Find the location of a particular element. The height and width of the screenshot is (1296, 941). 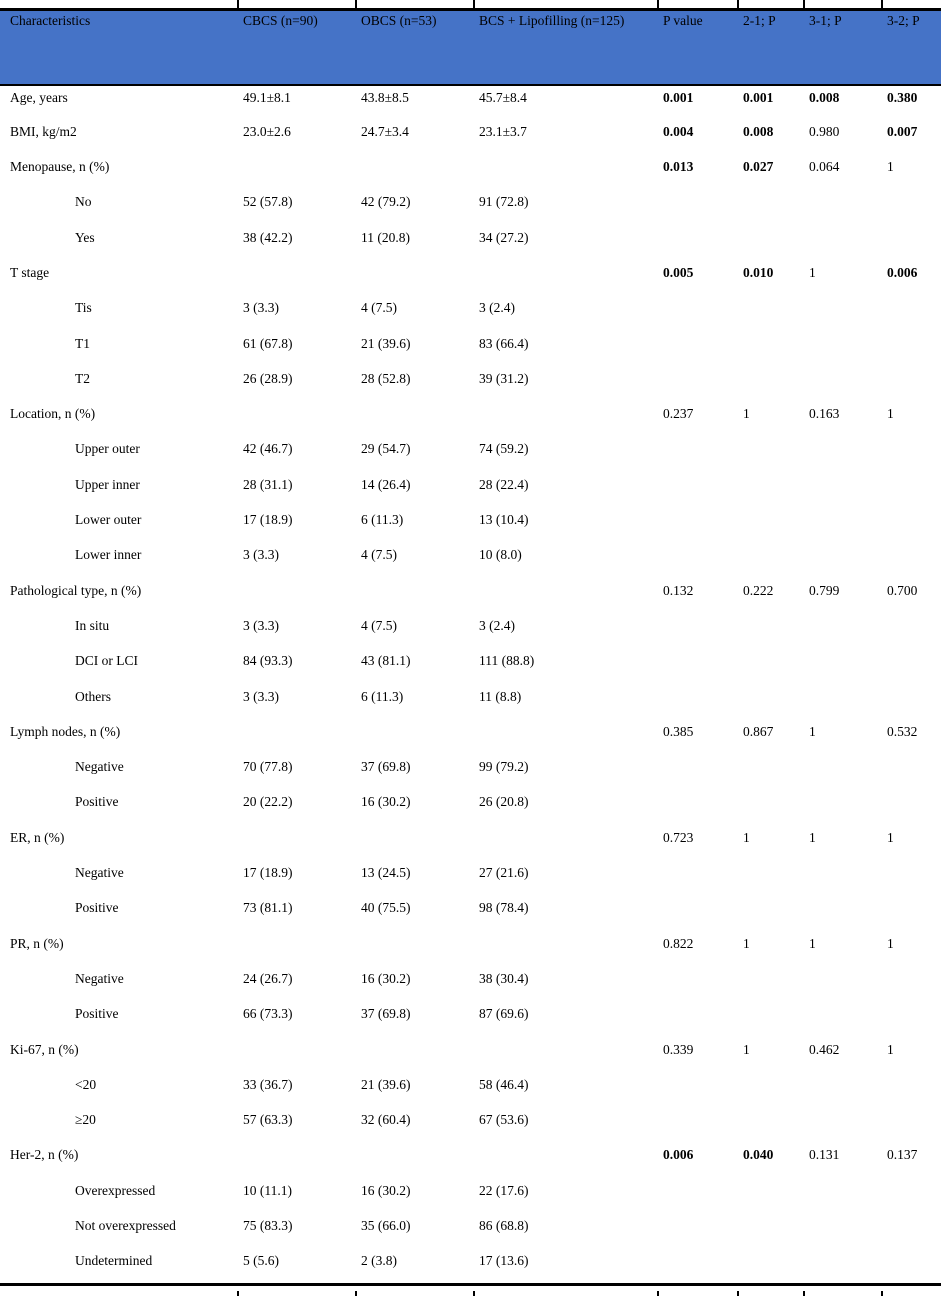

data-cell: 37 (69.8) is located at coordinates (386, 1014).